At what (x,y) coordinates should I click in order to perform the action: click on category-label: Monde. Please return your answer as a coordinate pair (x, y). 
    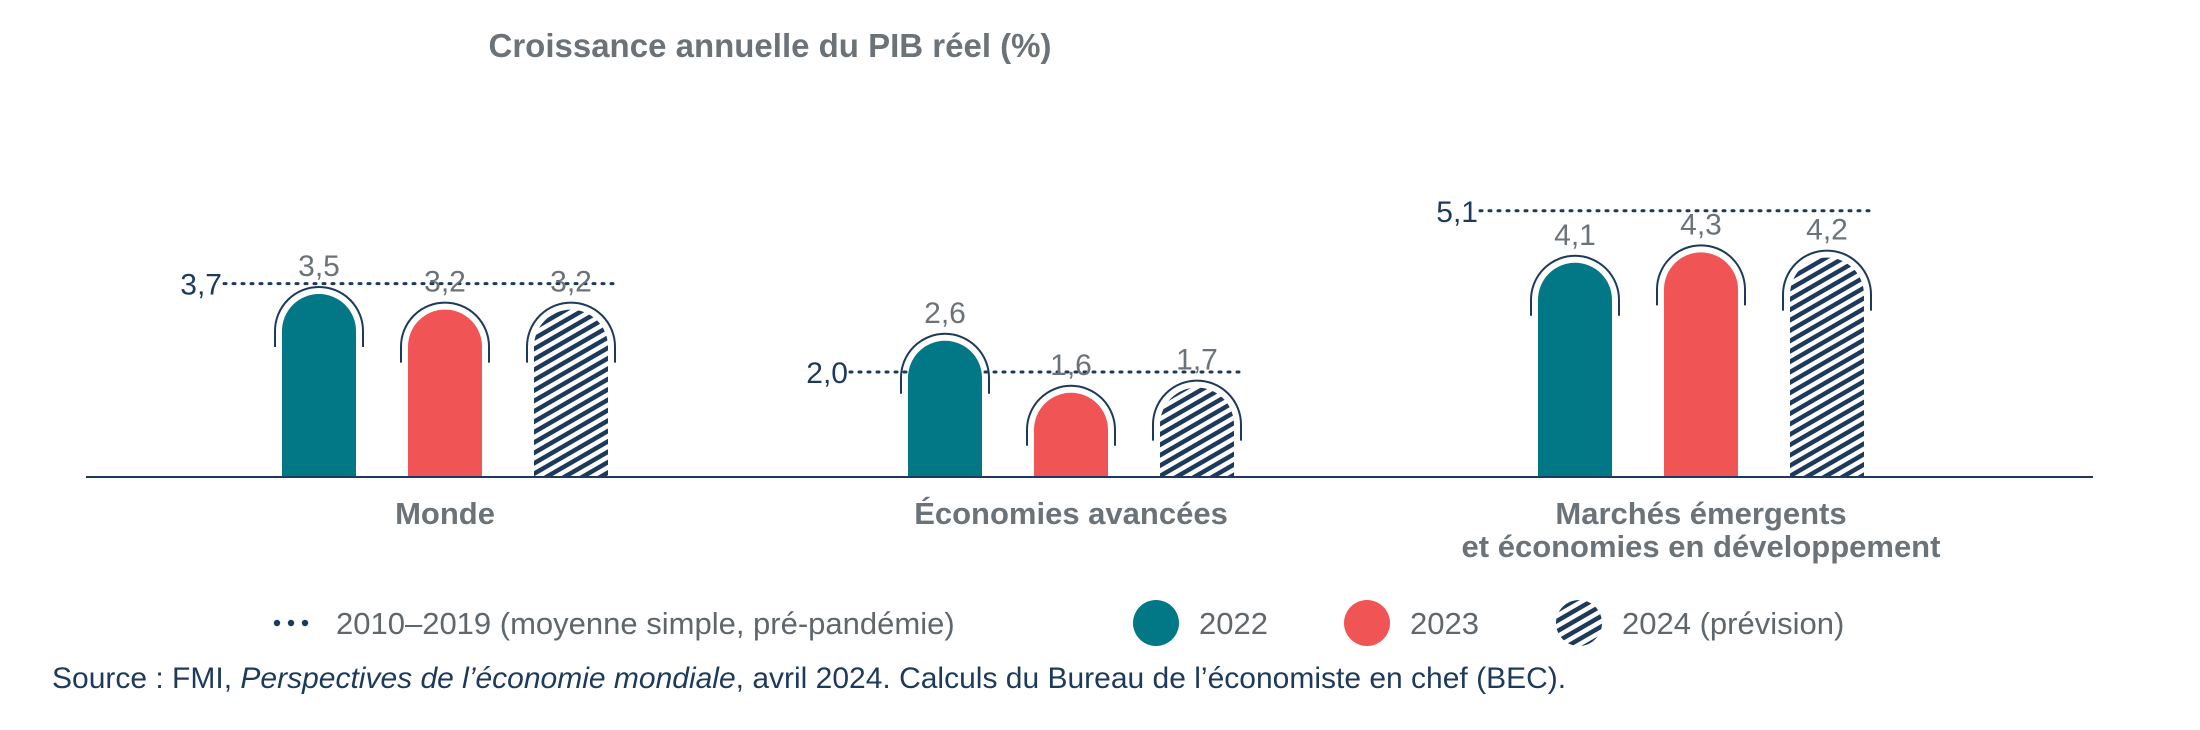
    Looking at the image, I should click on (445, 513).